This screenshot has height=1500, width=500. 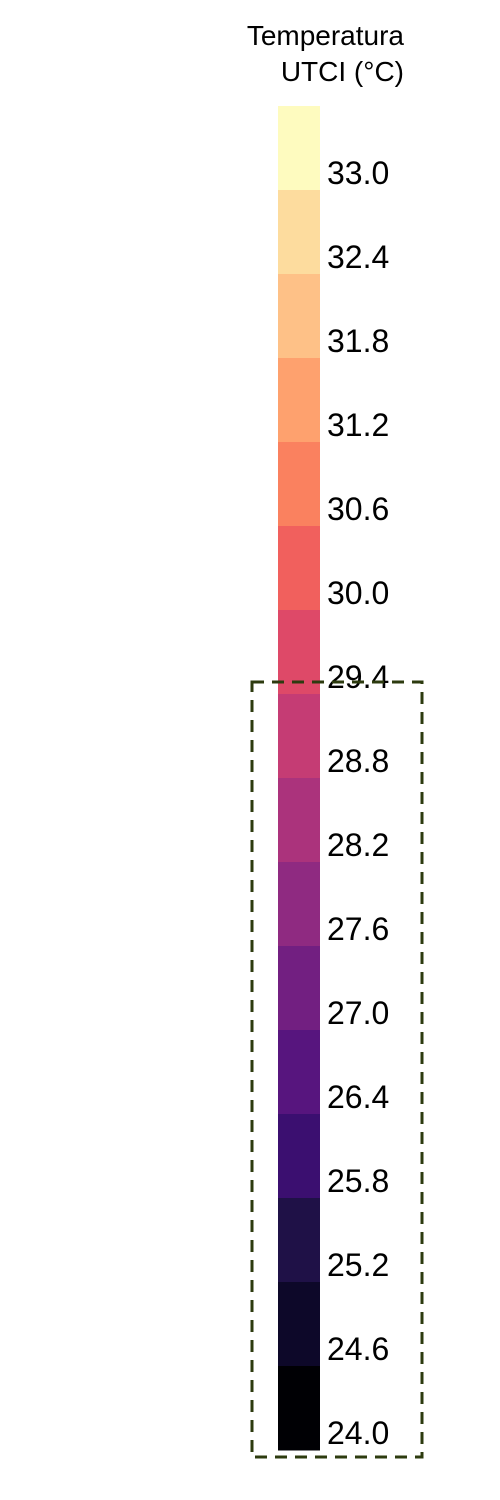 I want to click on colorbar-tick-label: 30.0, so click(x=358, y=593).